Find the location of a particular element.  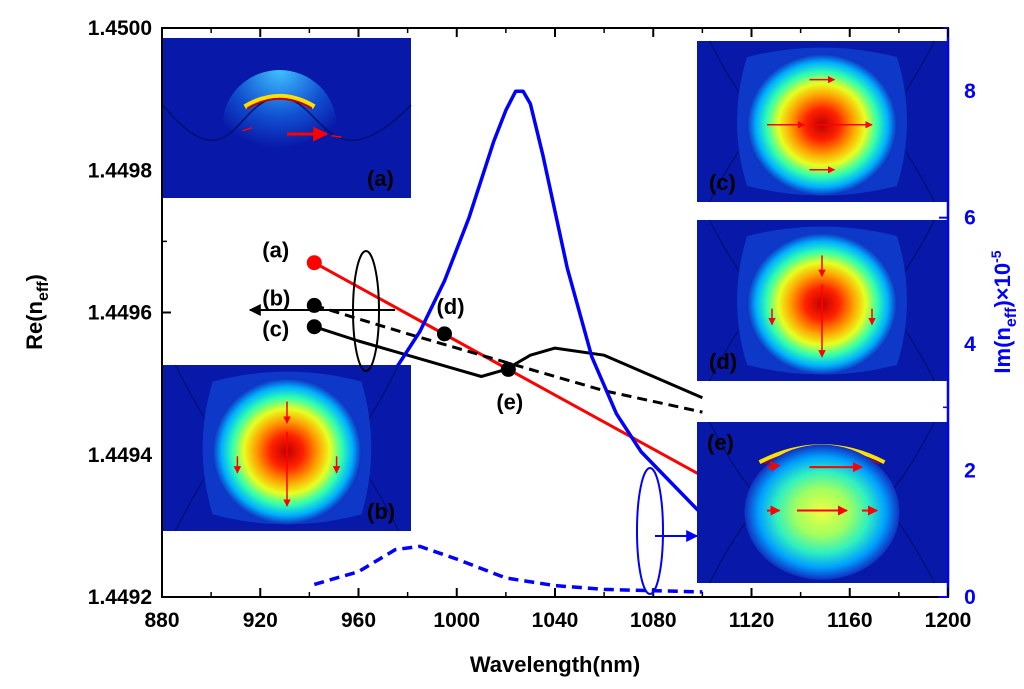

y-left-tick-label: 1.4500 is located at coordinates (120, 28).